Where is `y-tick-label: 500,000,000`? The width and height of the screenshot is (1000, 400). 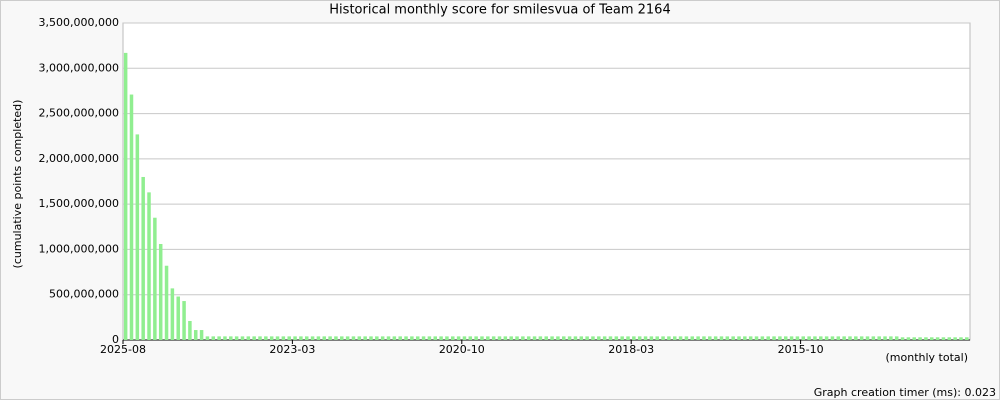 y-tick-label: 500,000,000 is located at coordinates (84, 294).